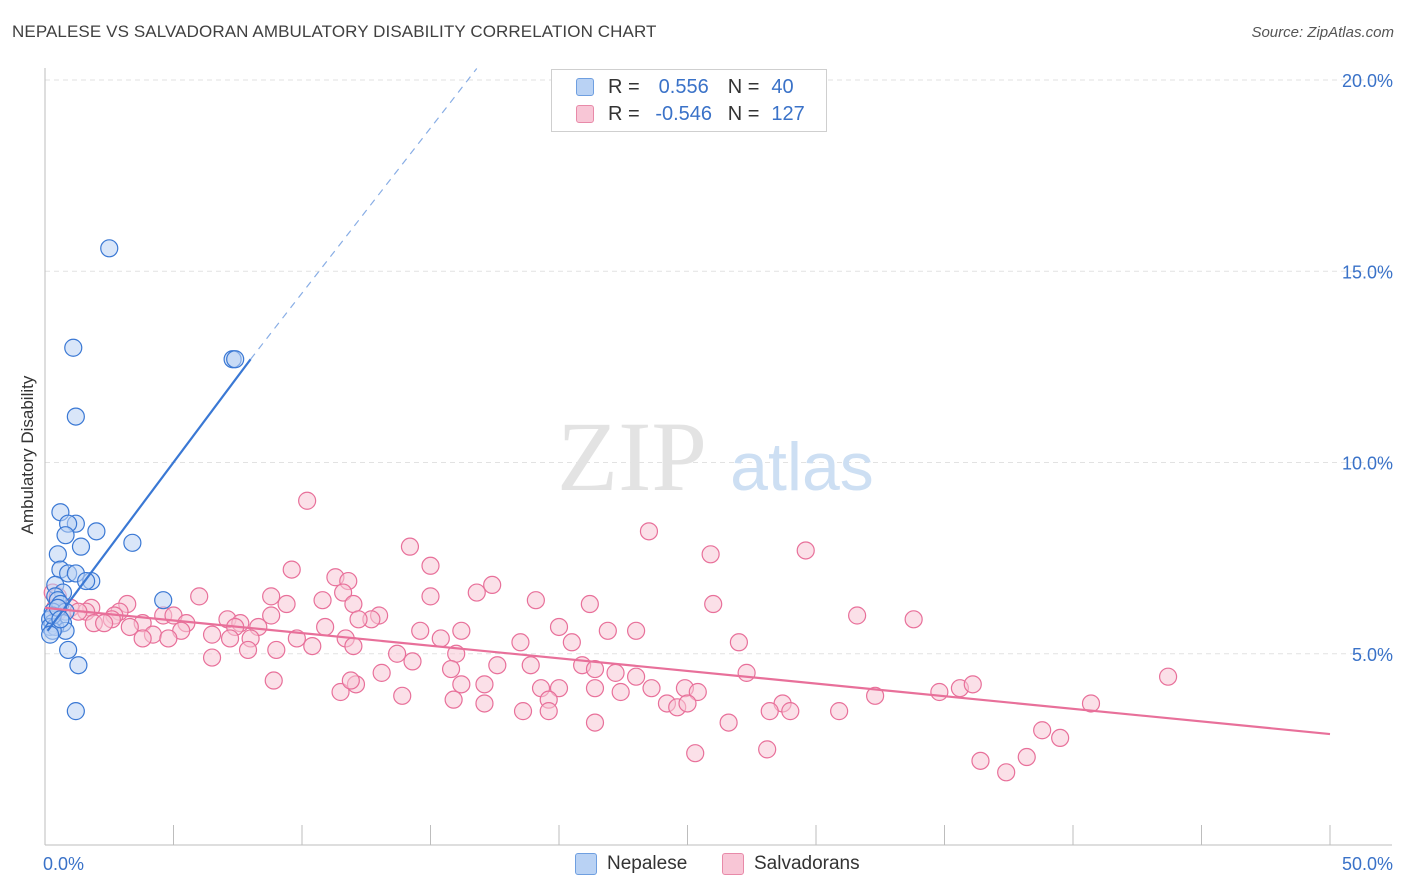 The image size is (1406, 892). Describe the element at coordinates (149, 495) in the screenshot. I see `nepalese-trend-line` at that location.